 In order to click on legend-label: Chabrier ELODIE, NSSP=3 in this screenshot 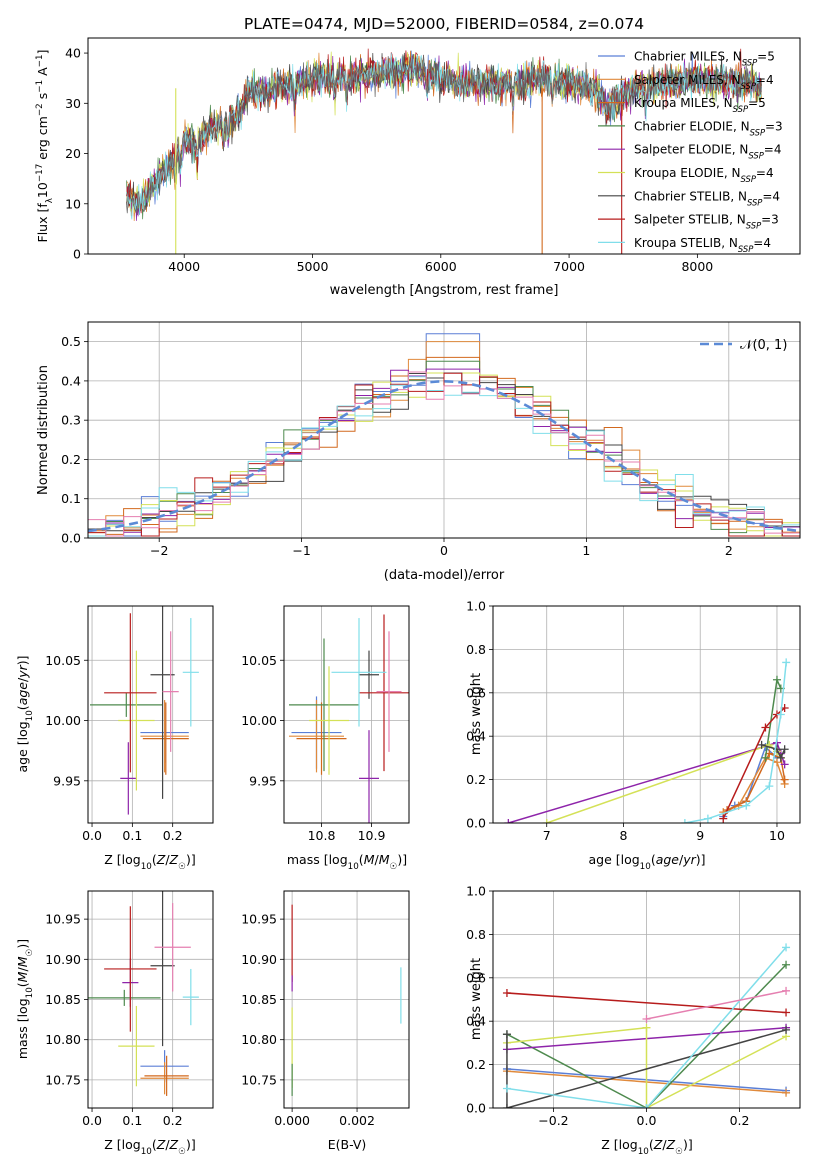, I will do `click(708, 128)`.